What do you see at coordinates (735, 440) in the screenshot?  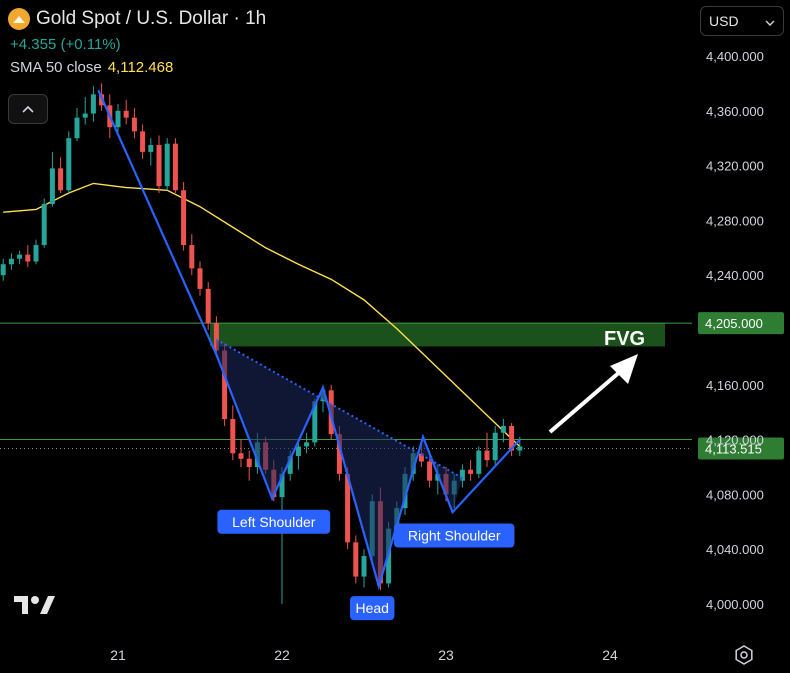 I see `y-tick-label: 4,120.000` at bounding box center [735, 440].